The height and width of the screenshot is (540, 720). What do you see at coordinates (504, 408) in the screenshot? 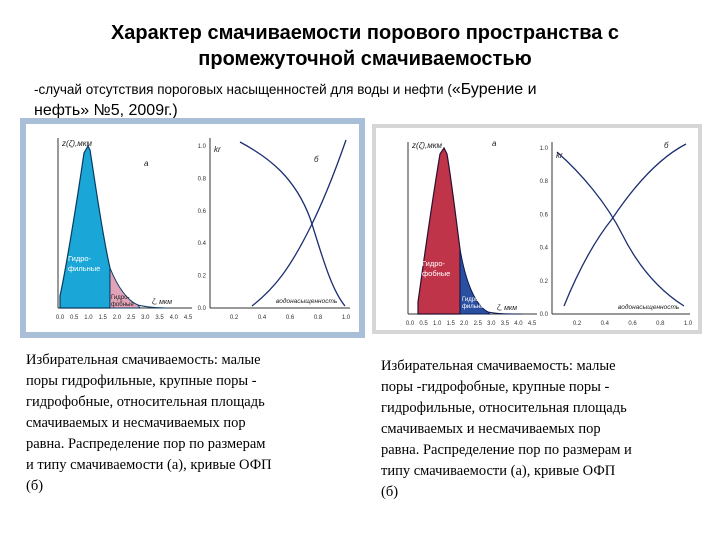
I see `caption-right-line: гидрофильные, относительная площадь` at bounding box center [504, 408].